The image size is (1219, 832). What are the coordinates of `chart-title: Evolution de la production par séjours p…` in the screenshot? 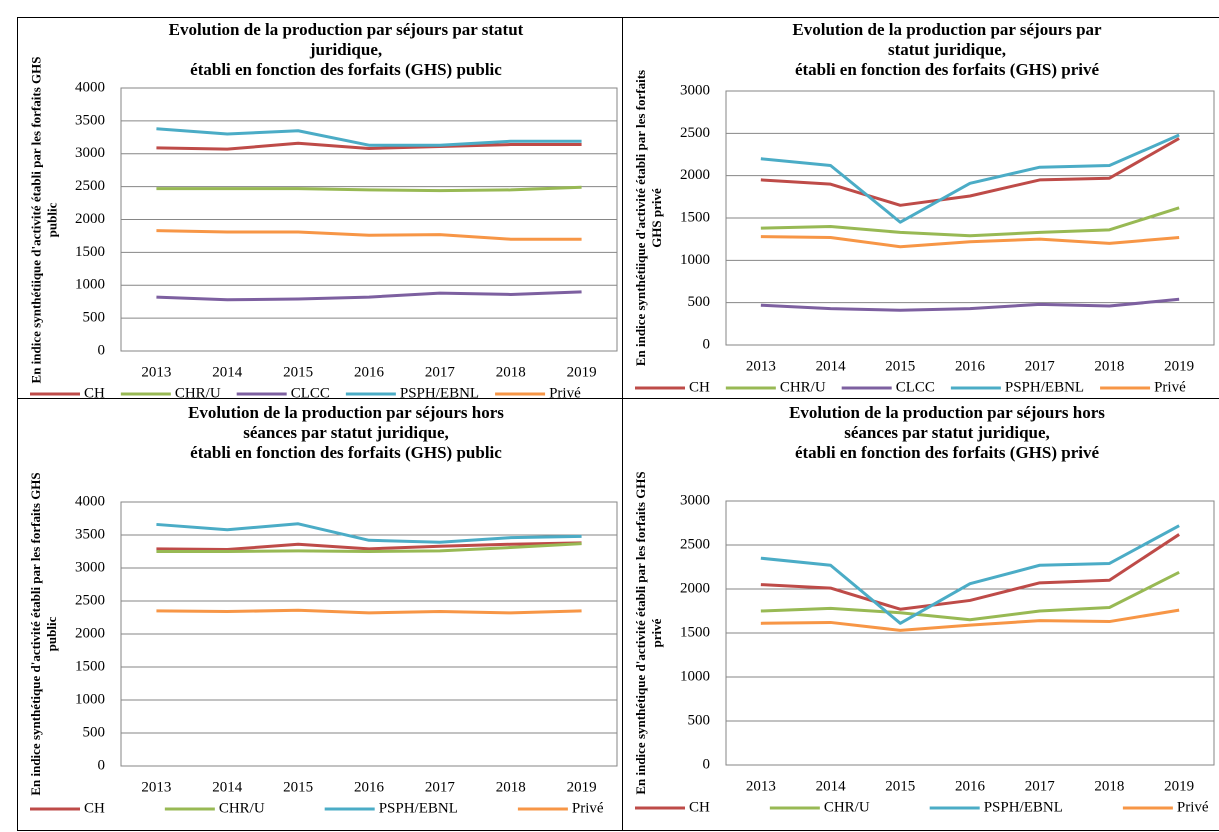 It's located at (346, 49).